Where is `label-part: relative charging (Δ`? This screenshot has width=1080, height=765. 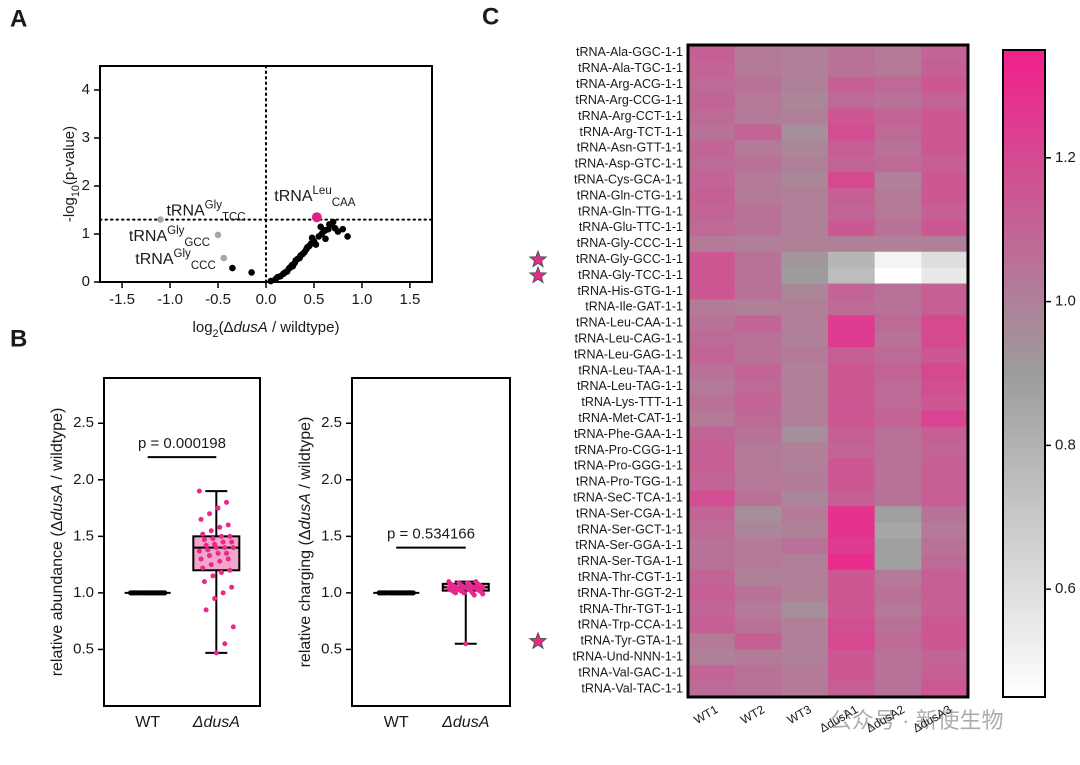
label-part: relative charging (Δ is located at coordinates (305, 598).